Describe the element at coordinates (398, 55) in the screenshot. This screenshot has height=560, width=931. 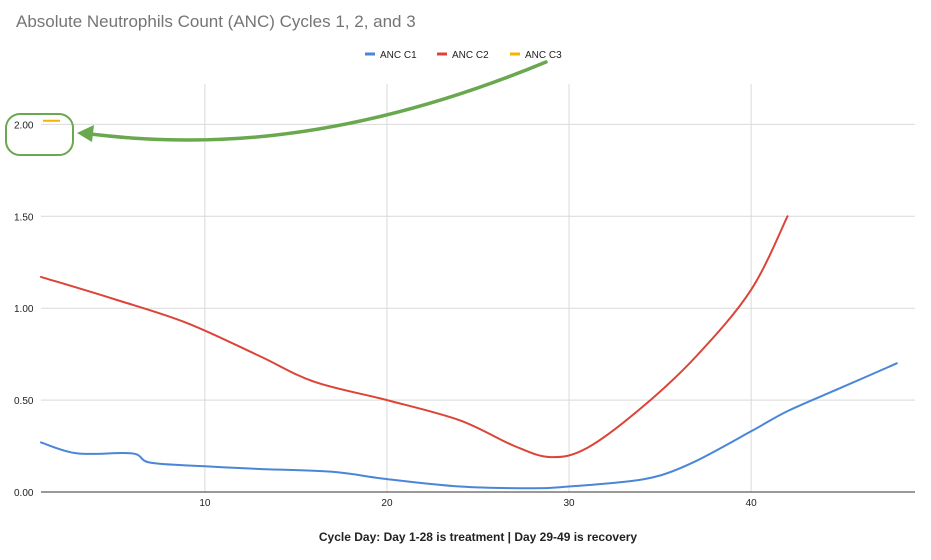
I see `legend-label: ANC C1` at that location.